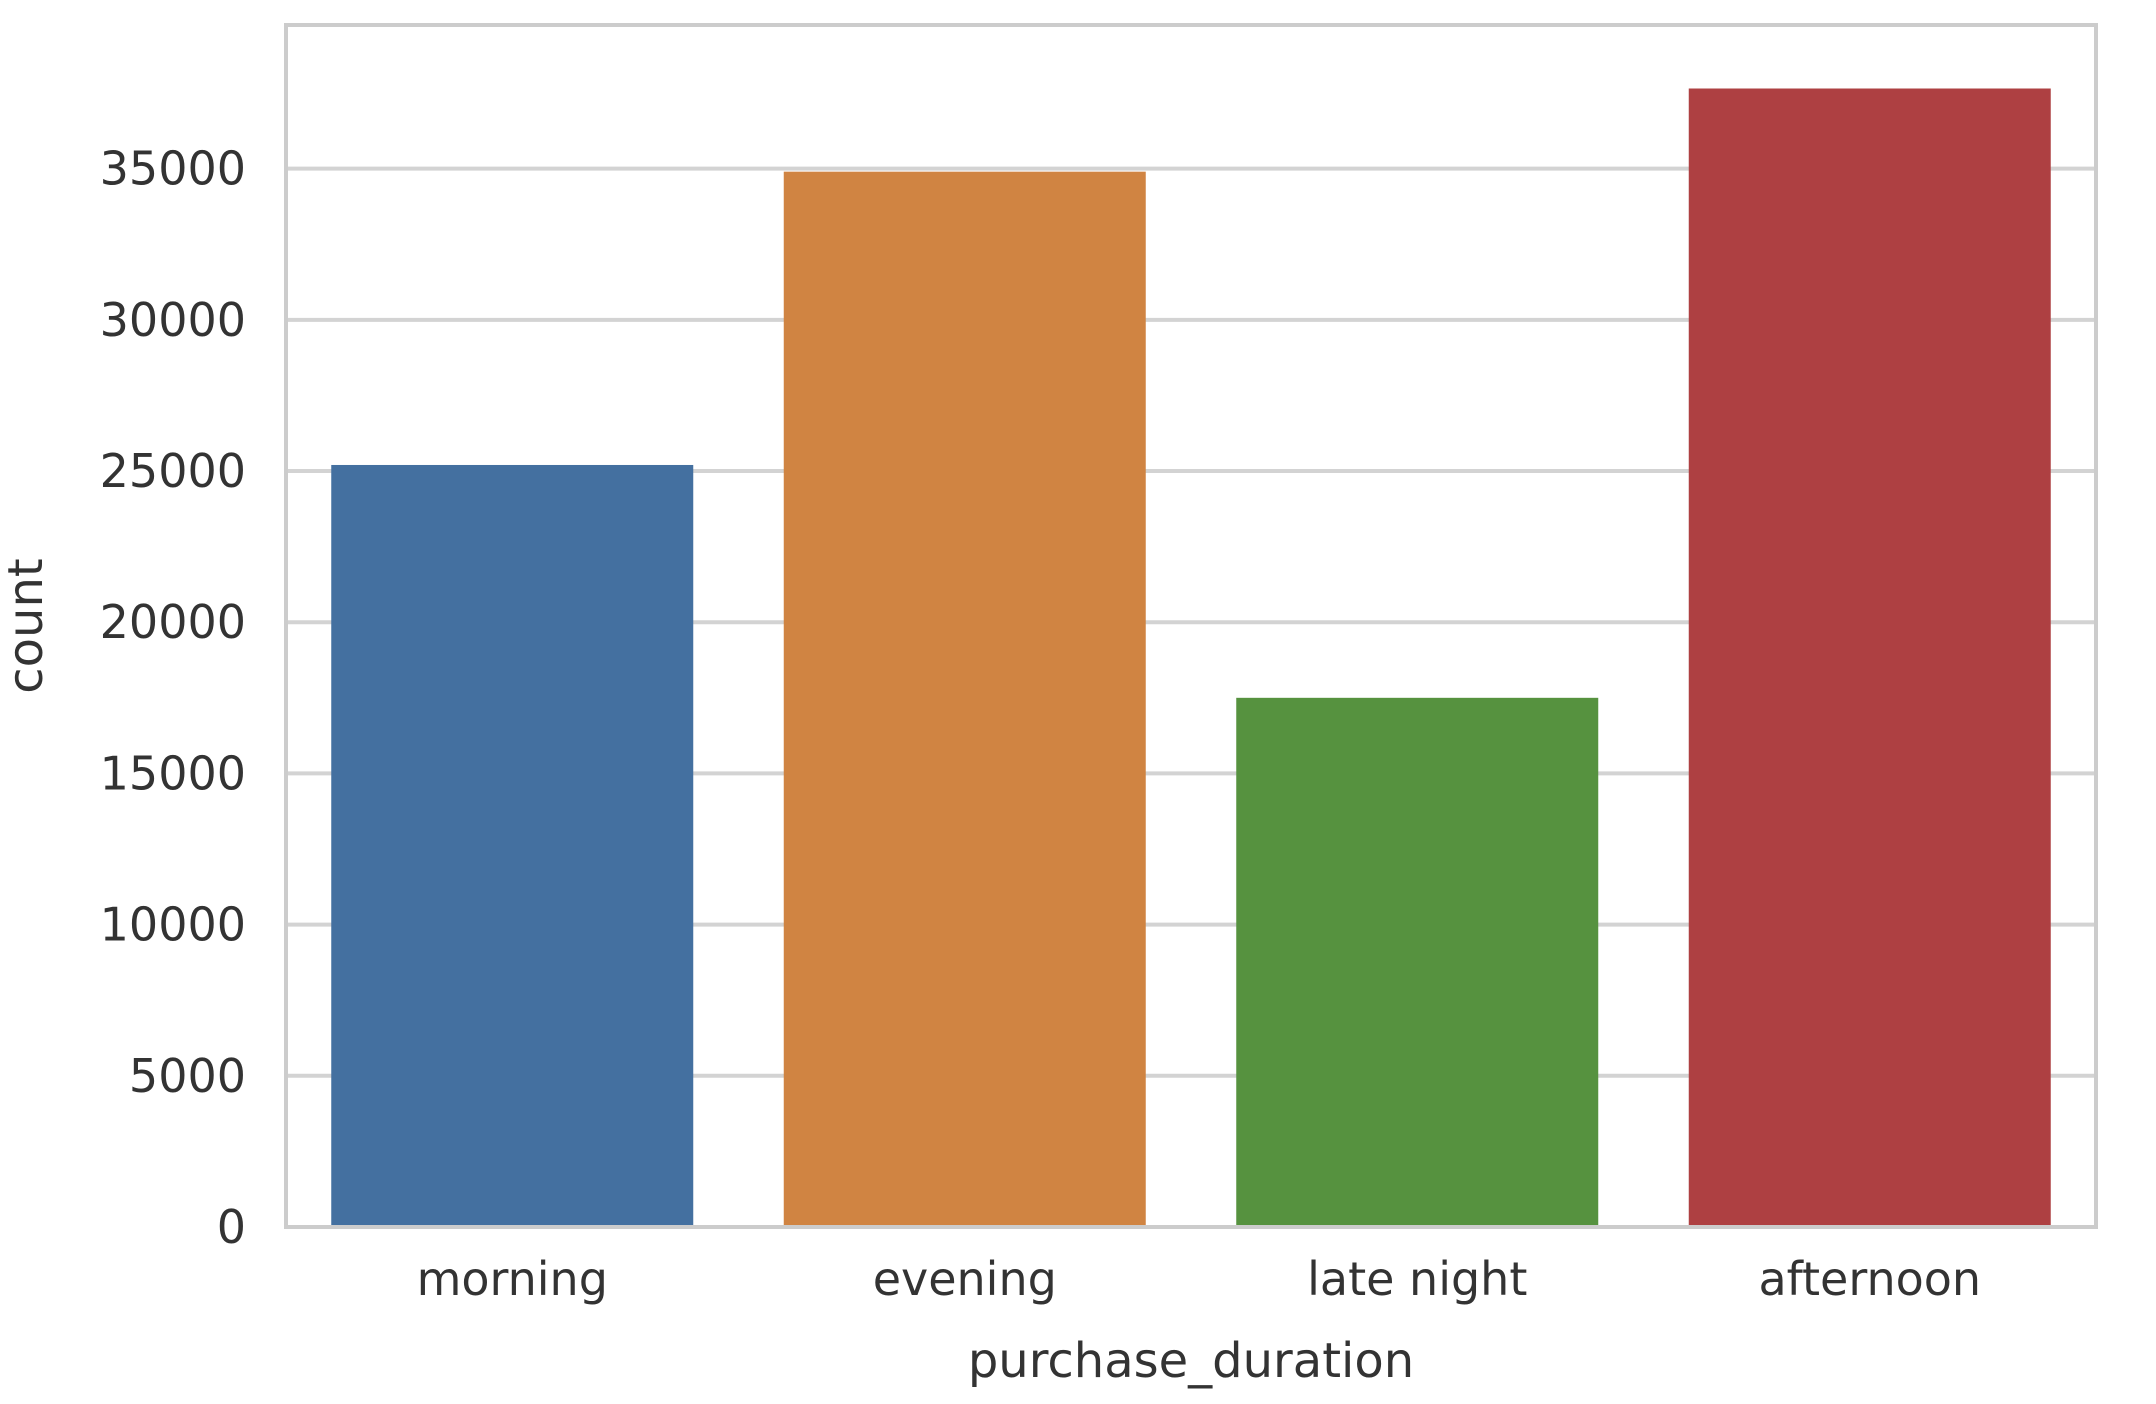 Image resolution: width=2156 pixels, height=1404 pixels. What do you see at coordinates (1199, 1279) in the screenshot?
I see `x-tick-labels: morning evening late night afternoon` at bounding box center [1199, 1279].